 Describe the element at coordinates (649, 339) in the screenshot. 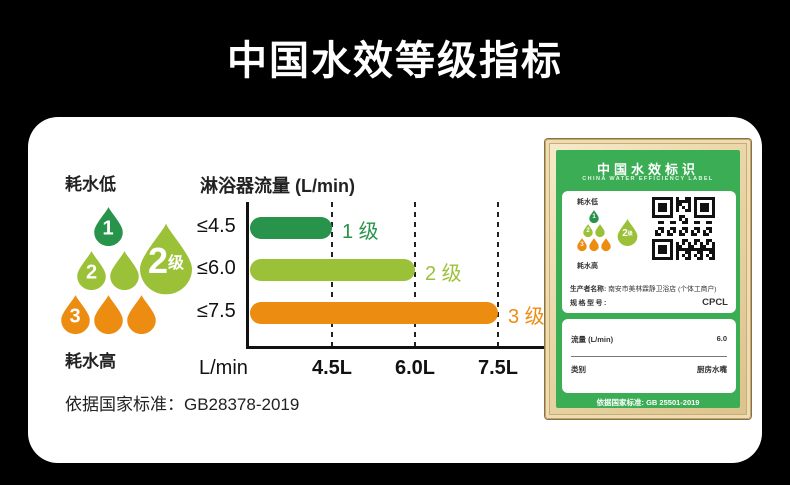

I see `flow-row: 流量 (L/min) 6.0` at that location.